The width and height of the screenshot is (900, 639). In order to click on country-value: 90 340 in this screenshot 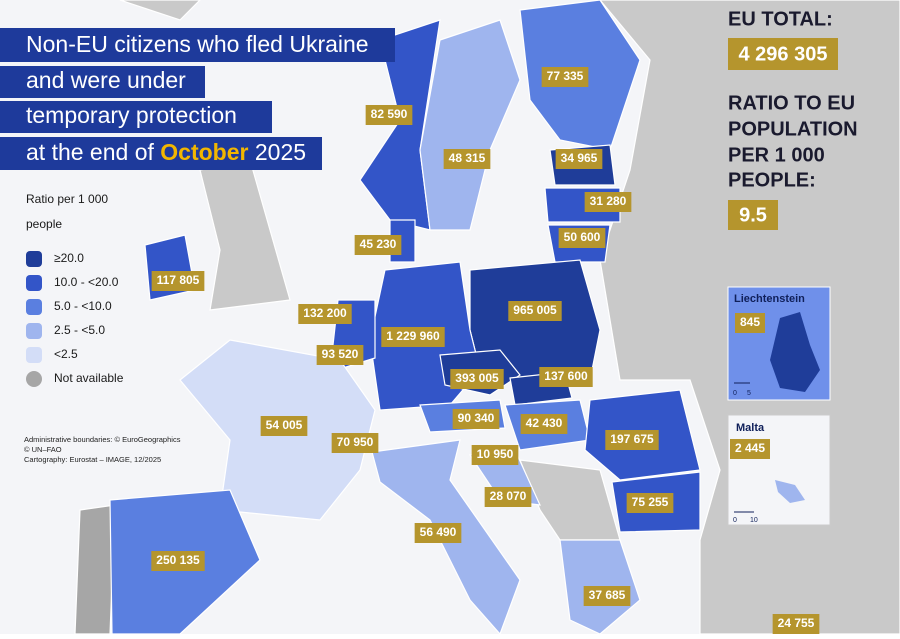, I will do `click(476, 418)`.